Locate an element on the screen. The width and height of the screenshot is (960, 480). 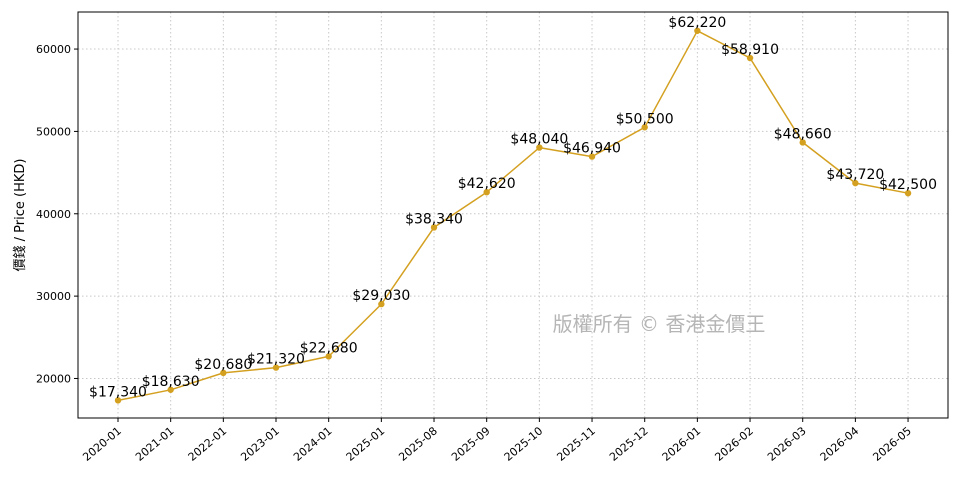
y-tick-label: 20000 is located at coordinates (53, 378).